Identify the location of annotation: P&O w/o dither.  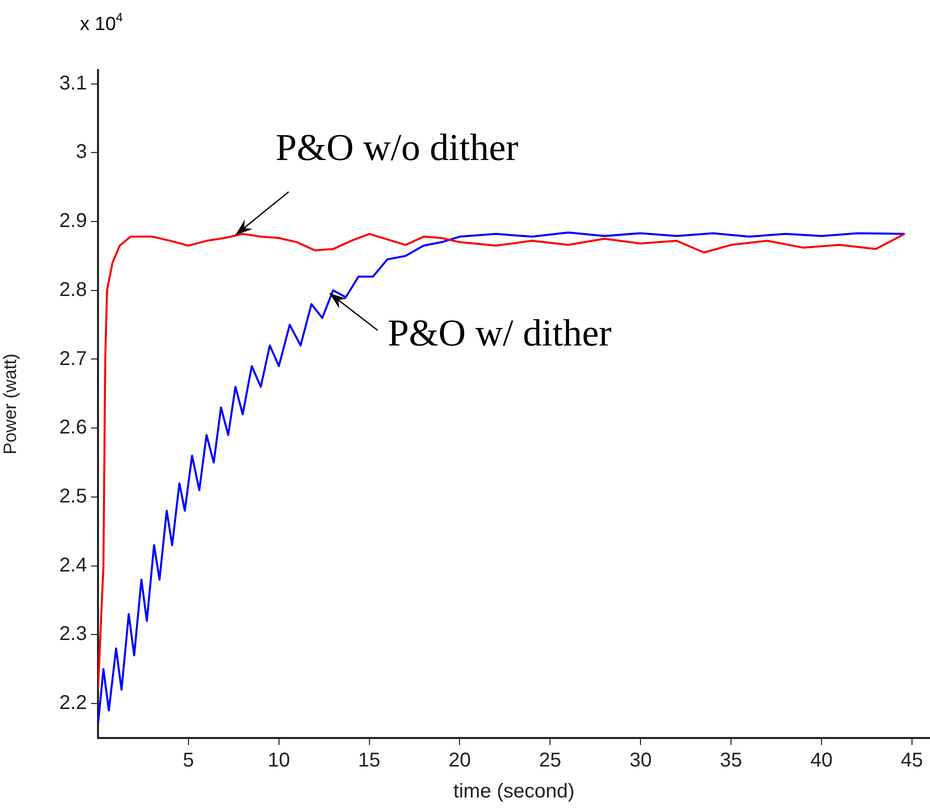
(397, 147).